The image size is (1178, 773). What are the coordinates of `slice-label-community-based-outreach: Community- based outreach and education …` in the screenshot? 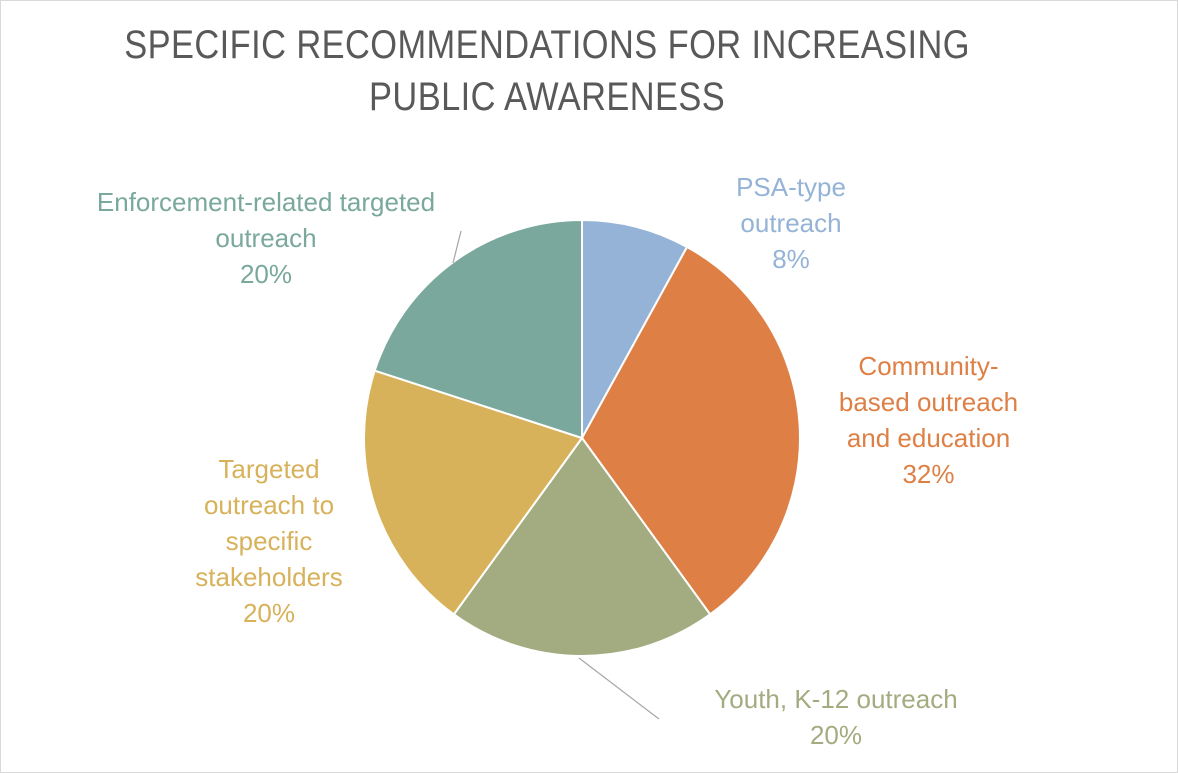 It's located at (928, 420).